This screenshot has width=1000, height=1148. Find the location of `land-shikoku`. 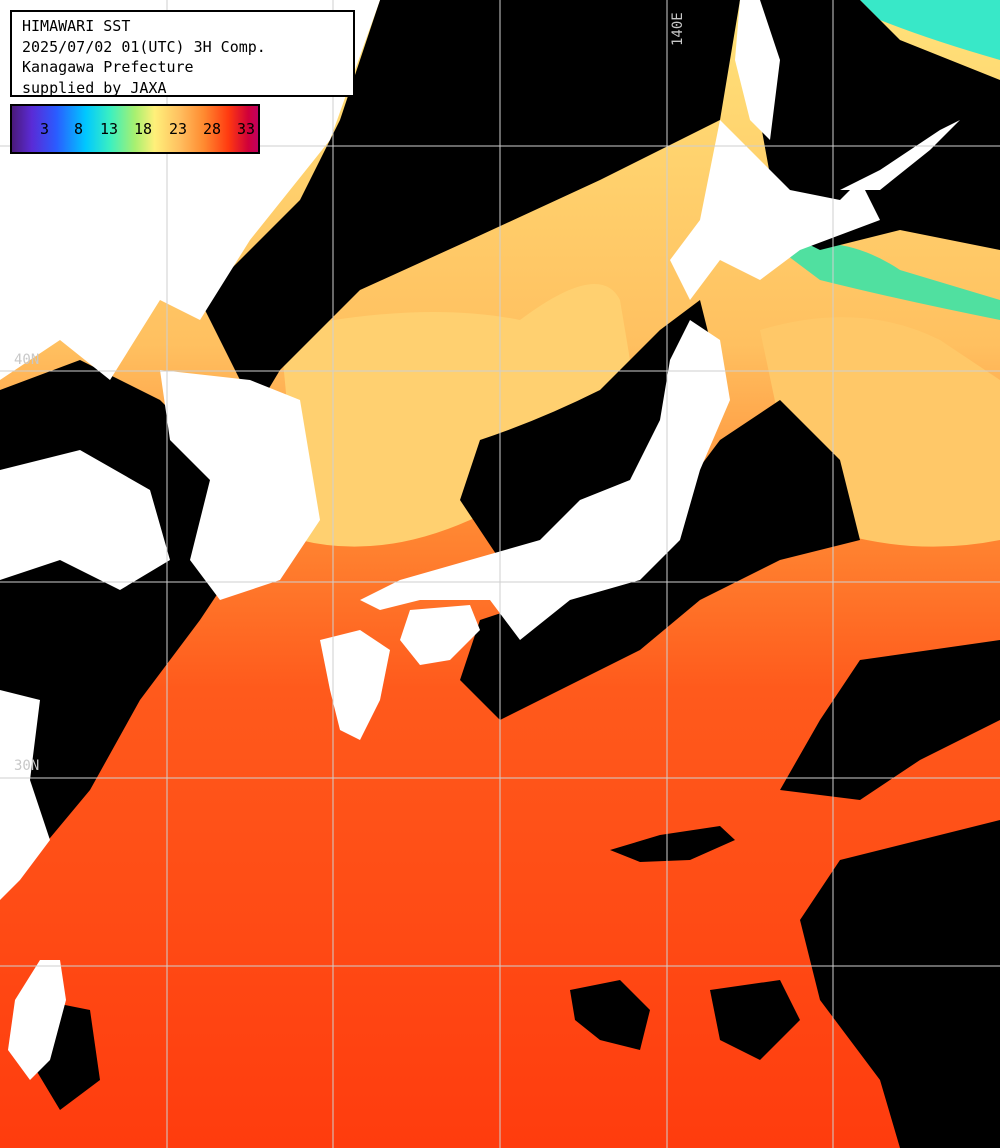

land-shikoku is located at coordinates (440, 635).